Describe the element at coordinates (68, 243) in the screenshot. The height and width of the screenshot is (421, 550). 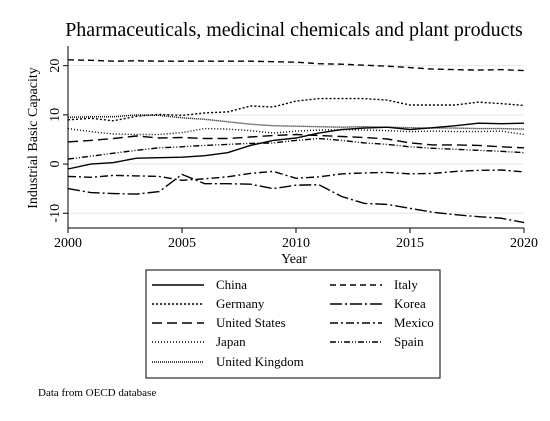
I see `x-tick-label: 2000` at that location.